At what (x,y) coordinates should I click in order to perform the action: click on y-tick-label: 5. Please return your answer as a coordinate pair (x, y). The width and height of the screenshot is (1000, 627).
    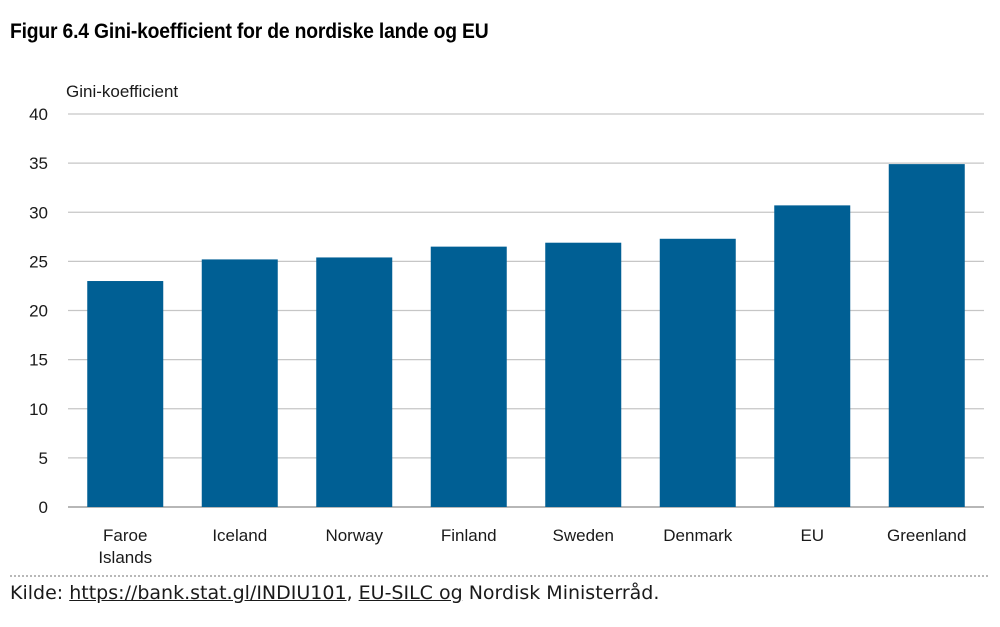
    Looking at the image, I should click on (43, 458).